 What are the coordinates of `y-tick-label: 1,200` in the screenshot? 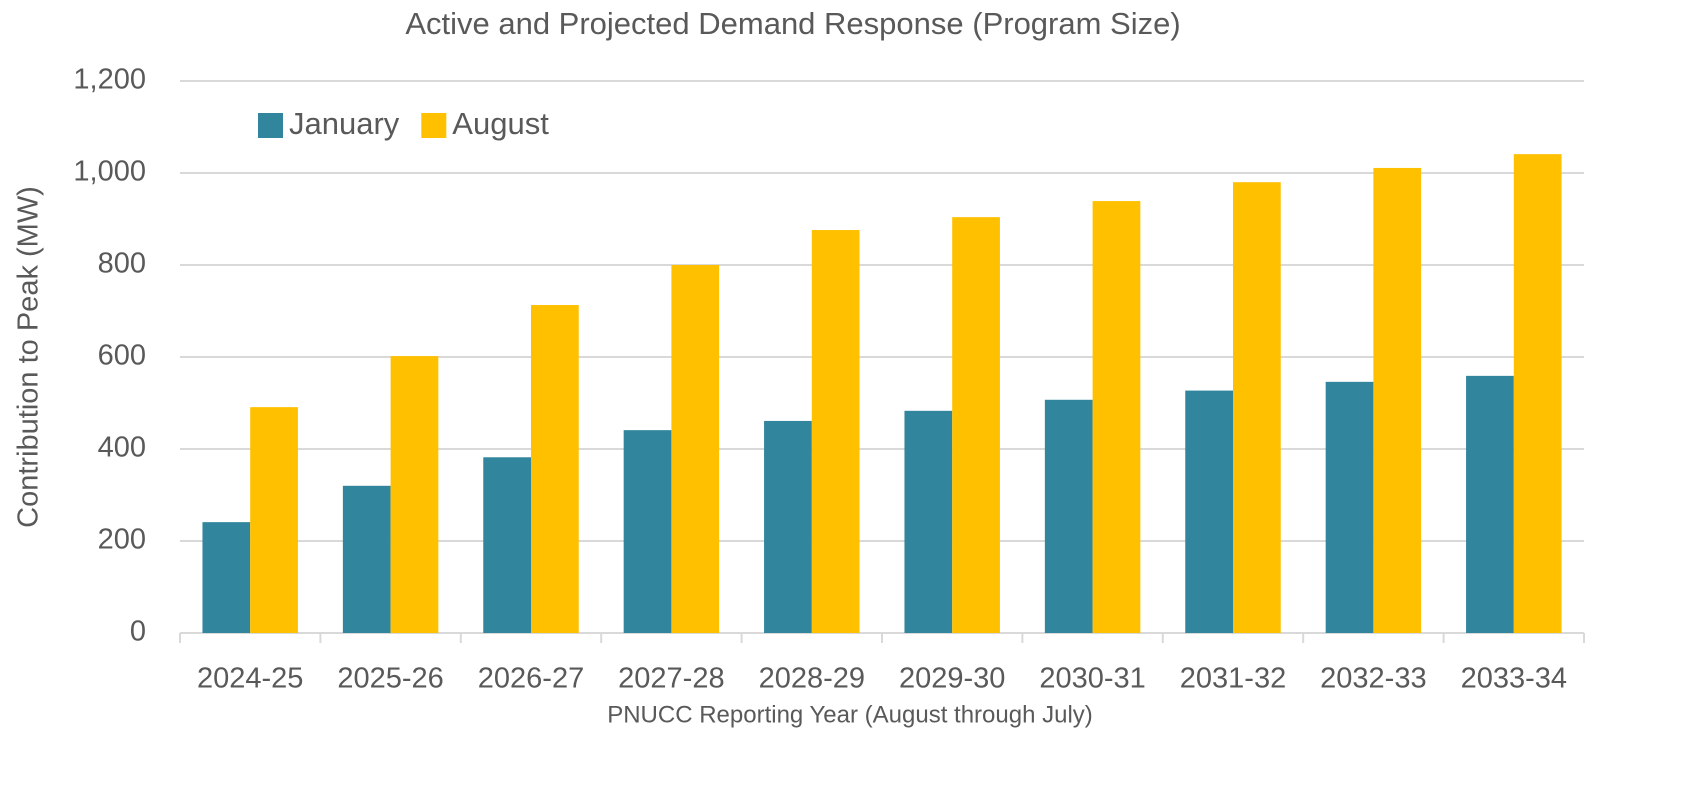 It's located at (109, 80).